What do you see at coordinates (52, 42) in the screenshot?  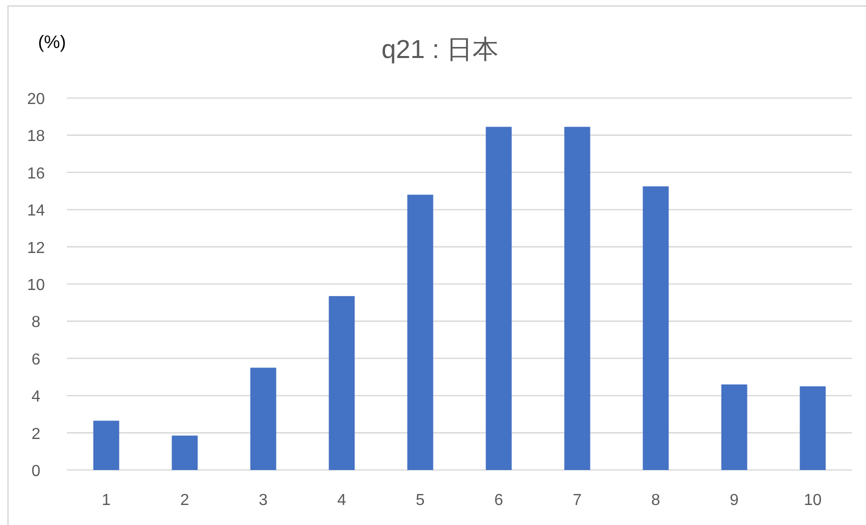 I see `y-axis-title: (%)` at bounding box center [52, 42].